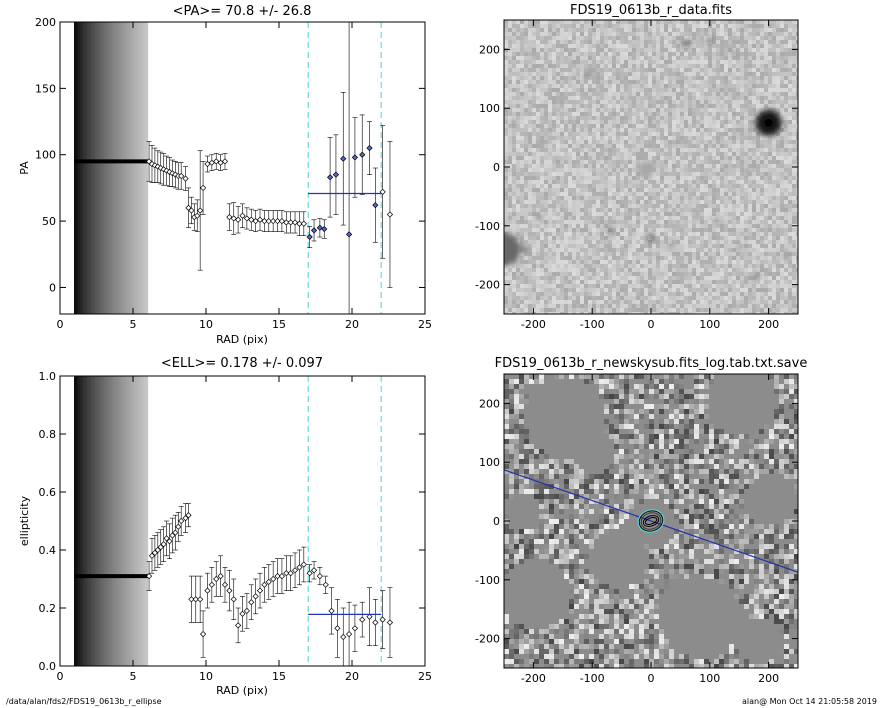  What do you see at coordinates (49, 221) in the screenshot?
I see `y-tick-label: 50` at bounding box center [49, 221].